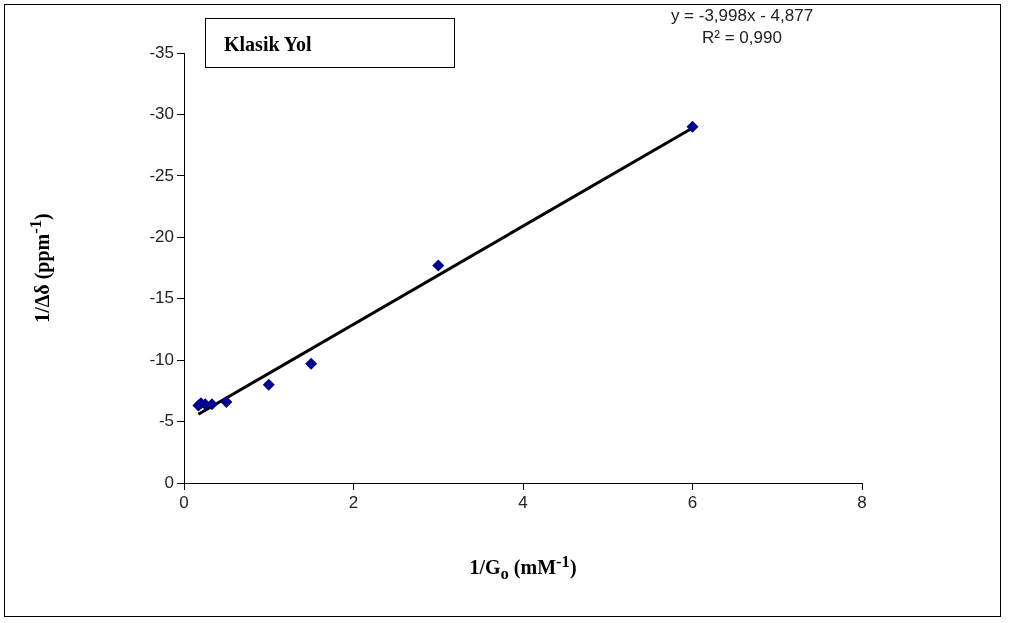 This screenshot has height=623, width=1009. I want to click on y-tick-label: -10, so click(161, 359).